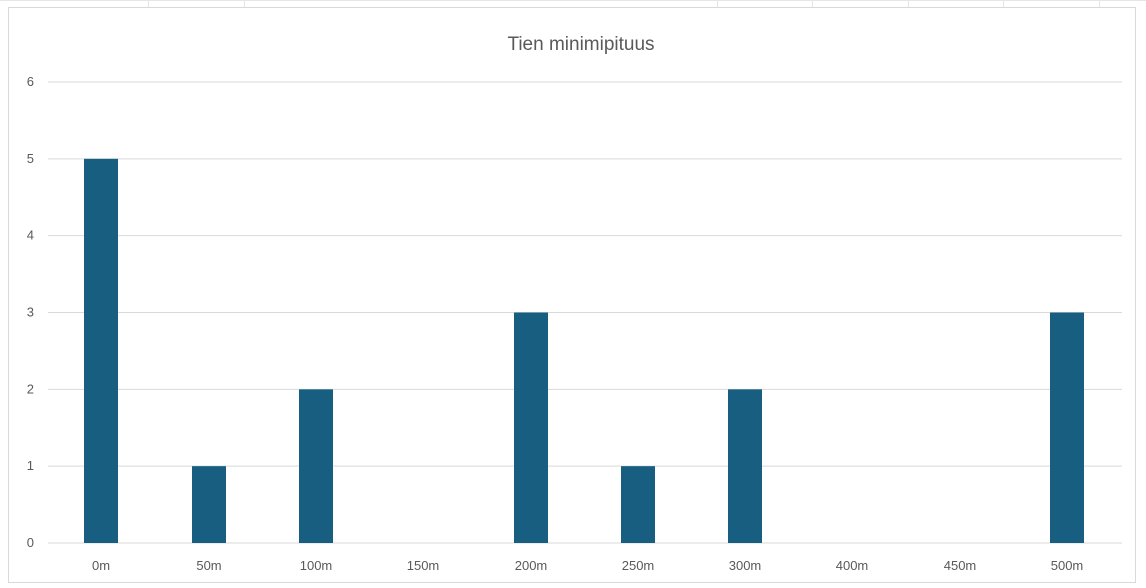 This screenshot has height=588, width=1146. What do you see at coordinates (960, 565) in the screenshot?
I see `x-tick-label: 450m` at bounding box center [960, 565].